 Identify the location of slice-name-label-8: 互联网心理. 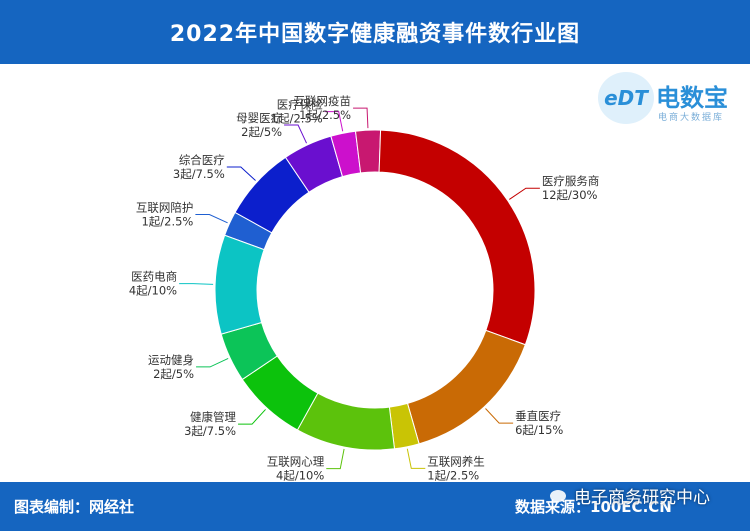
(296, 462).